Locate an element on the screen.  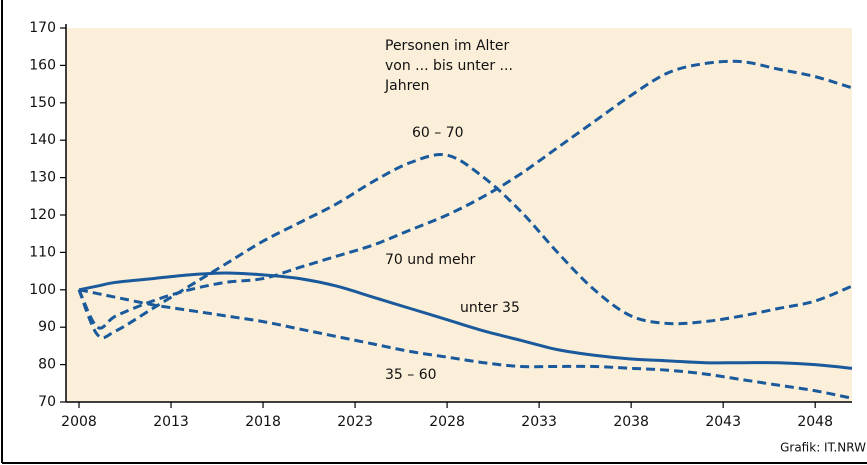
series-label: 60 – 70 is located at coordinates (438, 133).